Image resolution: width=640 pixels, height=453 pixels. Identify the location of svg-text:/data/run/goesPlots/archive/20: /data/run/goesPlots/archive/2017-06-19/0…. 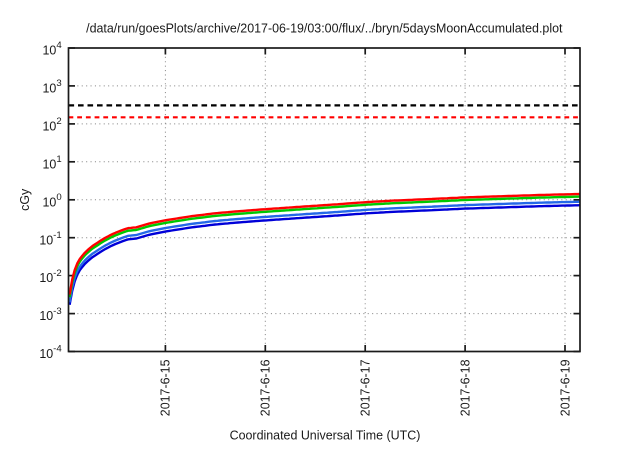
(324, 29).